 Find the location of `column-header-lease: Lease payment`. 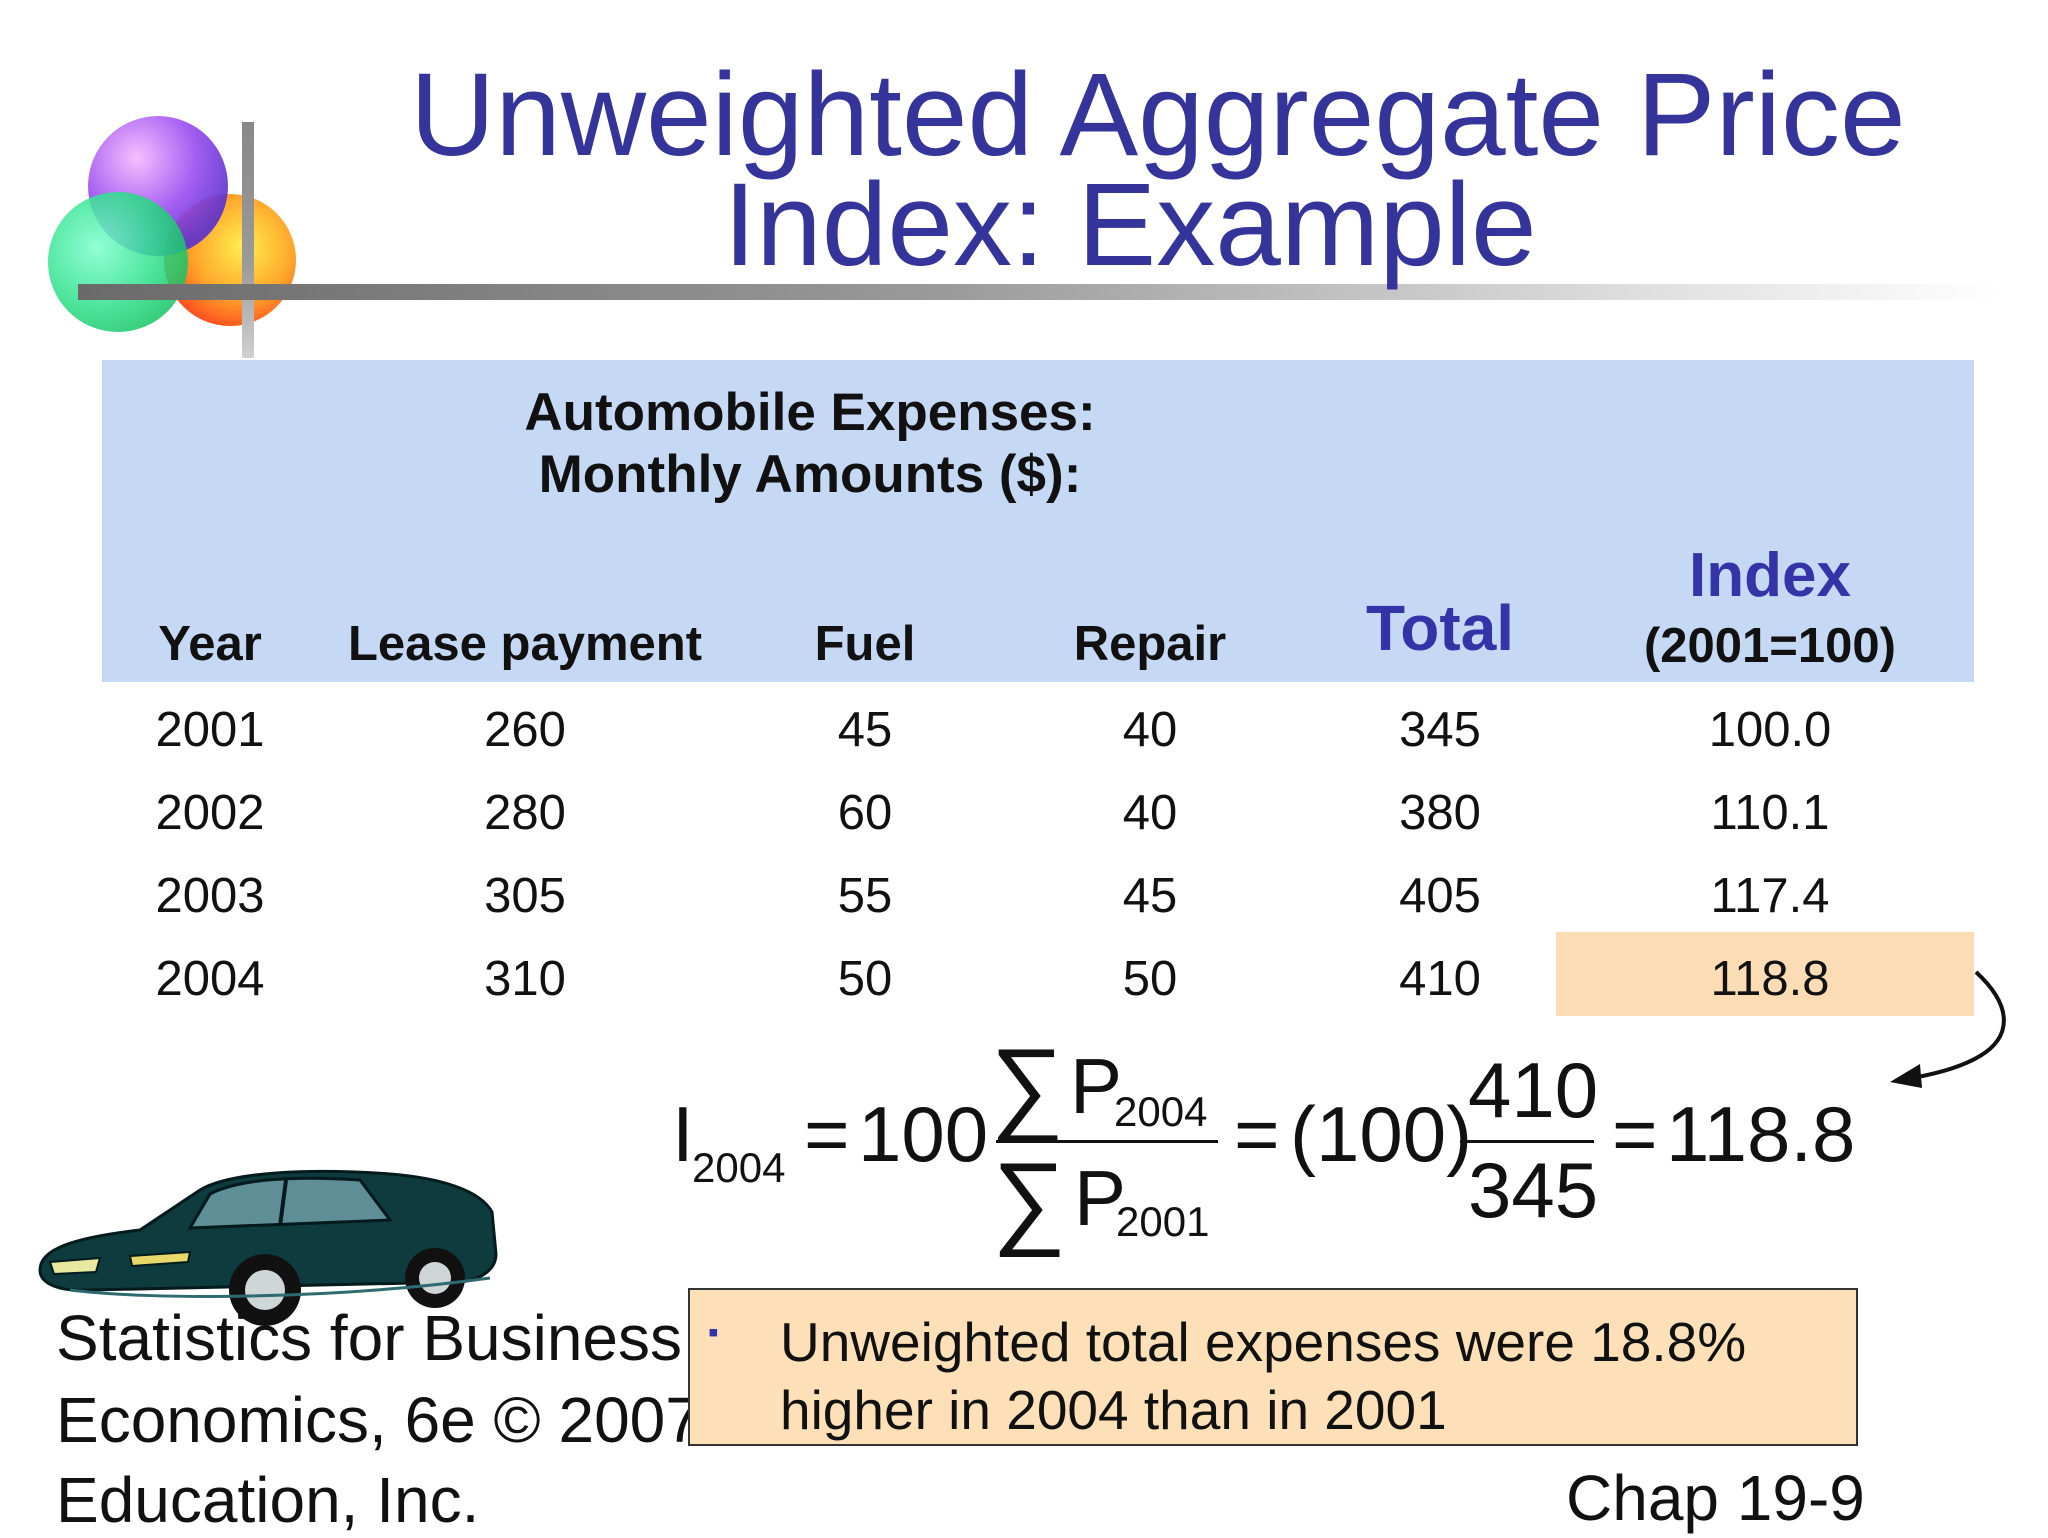

column-header-lease: Lease payment is located at coordinates (525, 644).